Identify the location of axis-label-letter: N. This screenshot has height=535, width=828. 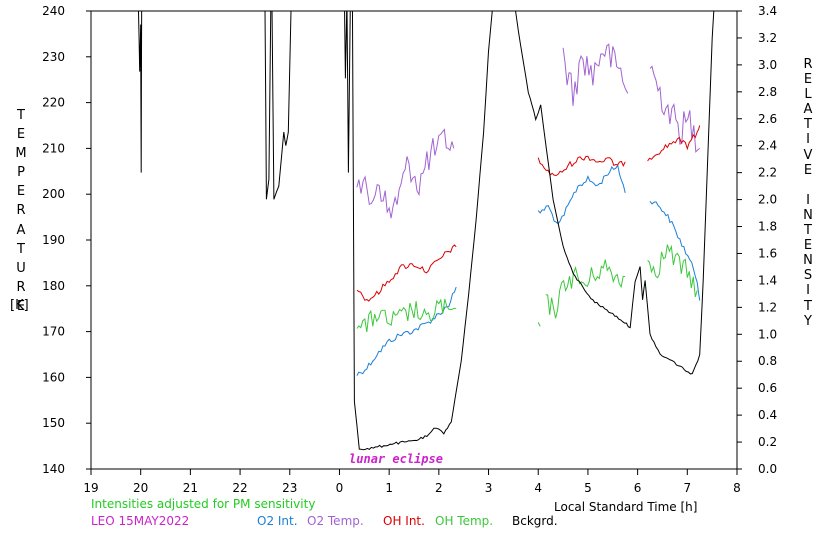
(808, 215).